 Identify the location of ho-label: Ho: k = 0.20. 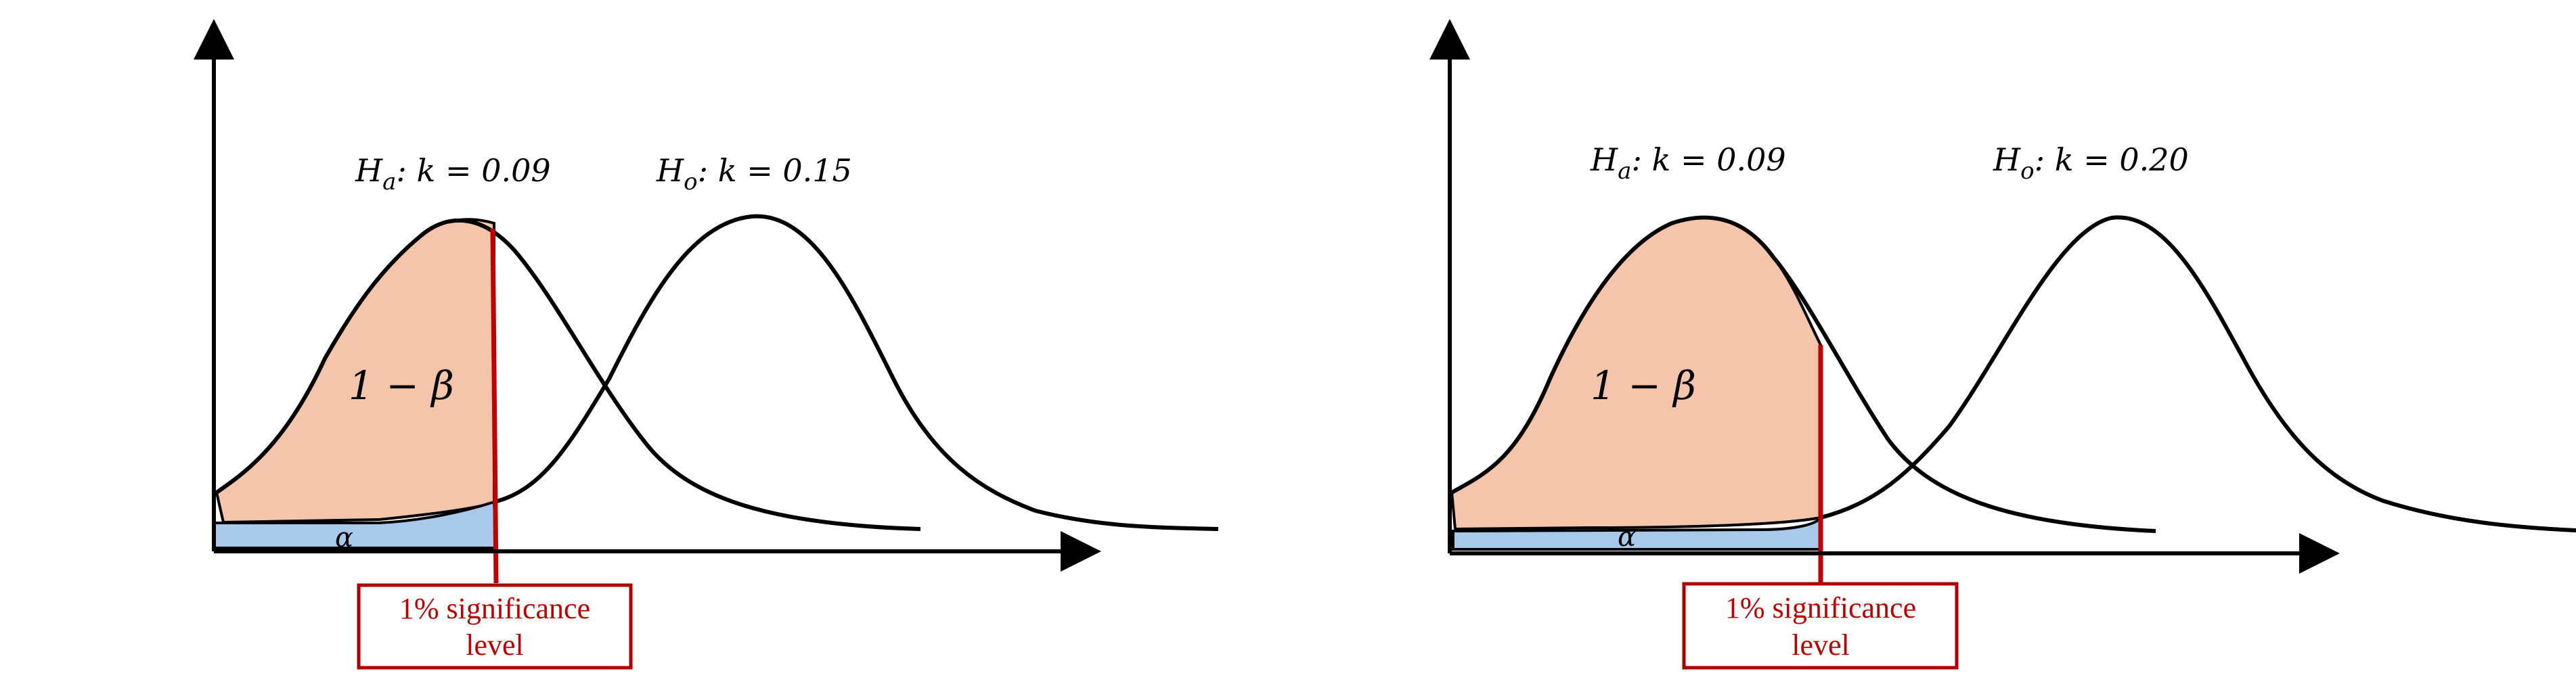
(2091, 163).